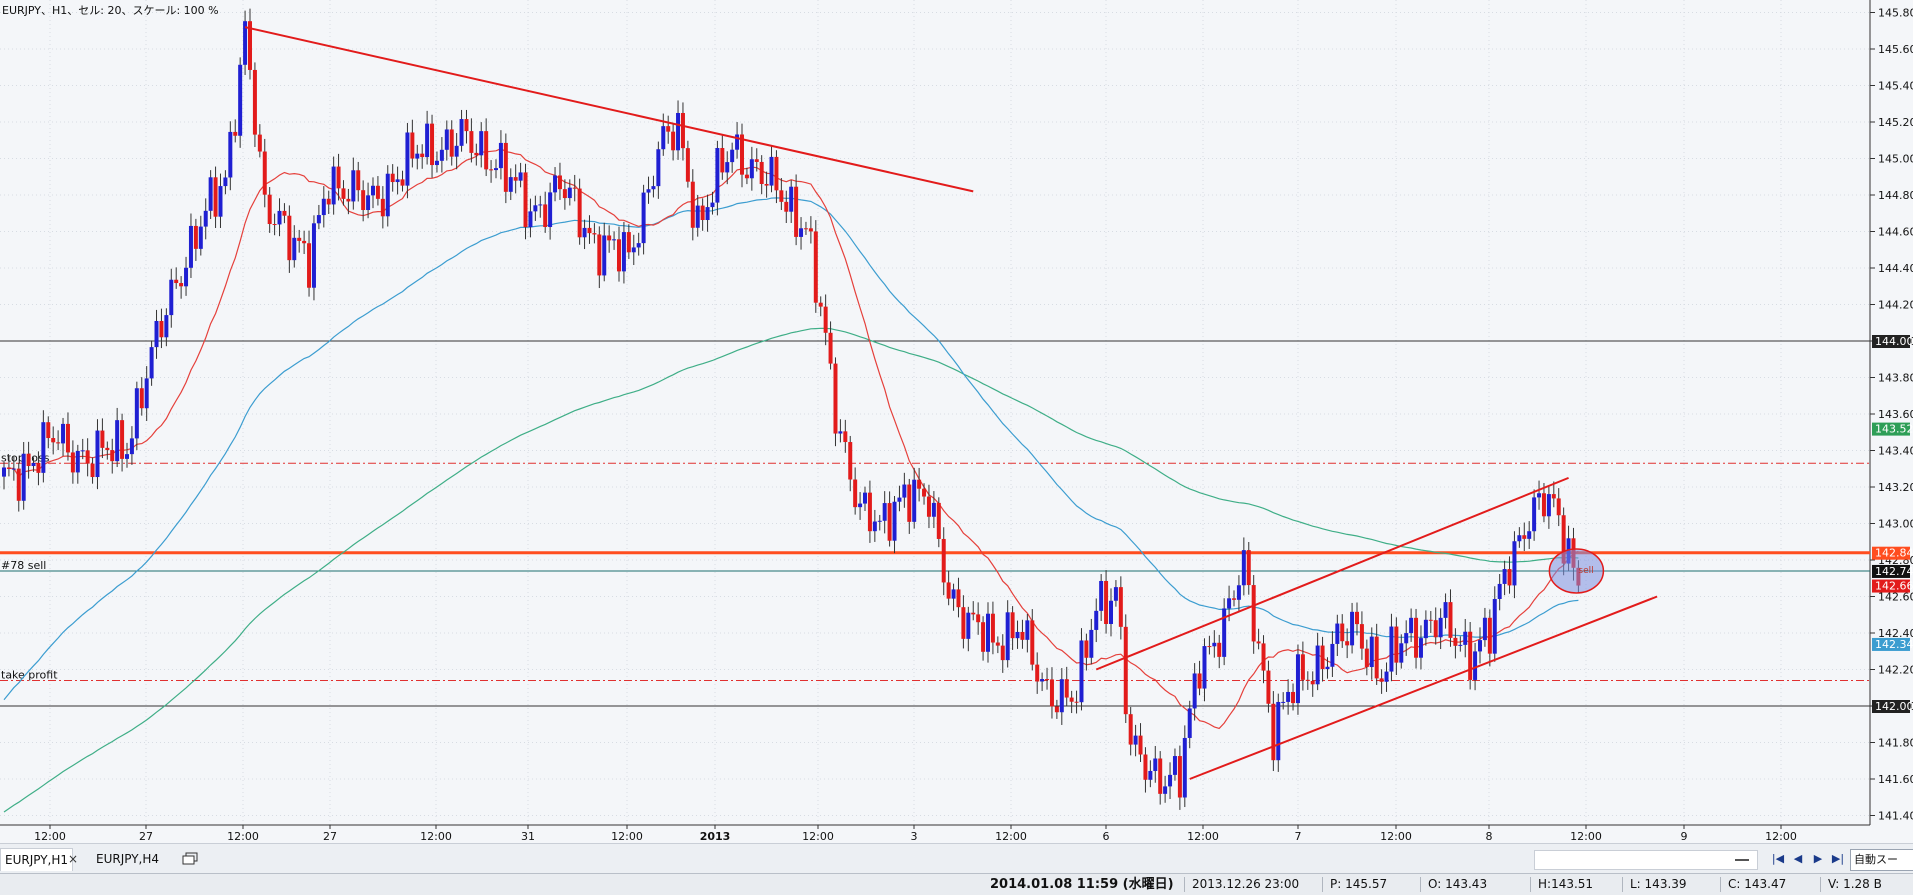 The image size is (1913, 895). Describe the element at coordinates (1646, 860) in the screenshot. I see `chart-scrollbar` at that location.